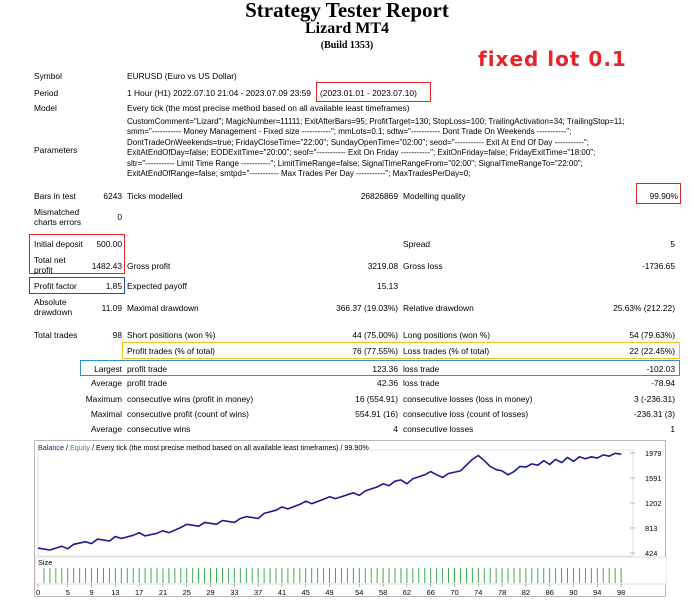  Describe the element at coordinates (106, 414) in the screenshot. I see `maximal-label: Maximal` at that location.